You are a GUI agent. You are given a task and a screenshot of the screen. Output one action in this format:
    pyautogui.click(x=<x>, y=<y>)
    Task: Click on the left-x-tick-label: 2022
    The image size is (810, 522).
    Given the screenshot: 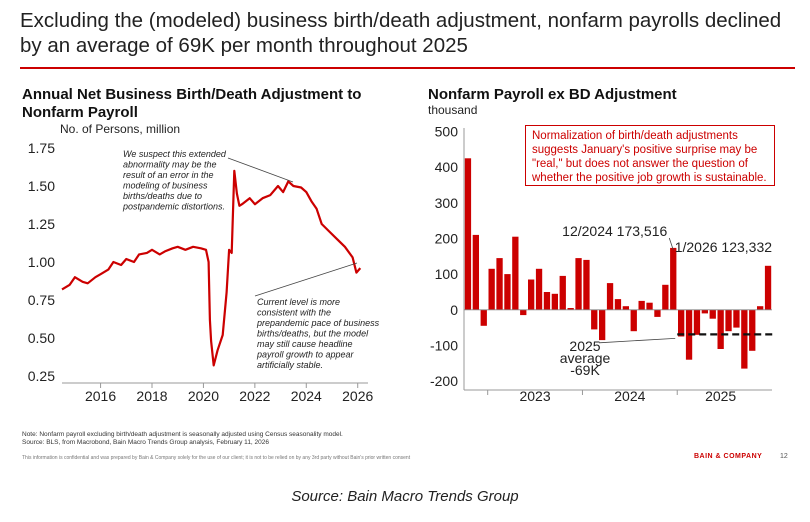 What is the action you would take?
    pyautogui.click(x=254, y=396)
    